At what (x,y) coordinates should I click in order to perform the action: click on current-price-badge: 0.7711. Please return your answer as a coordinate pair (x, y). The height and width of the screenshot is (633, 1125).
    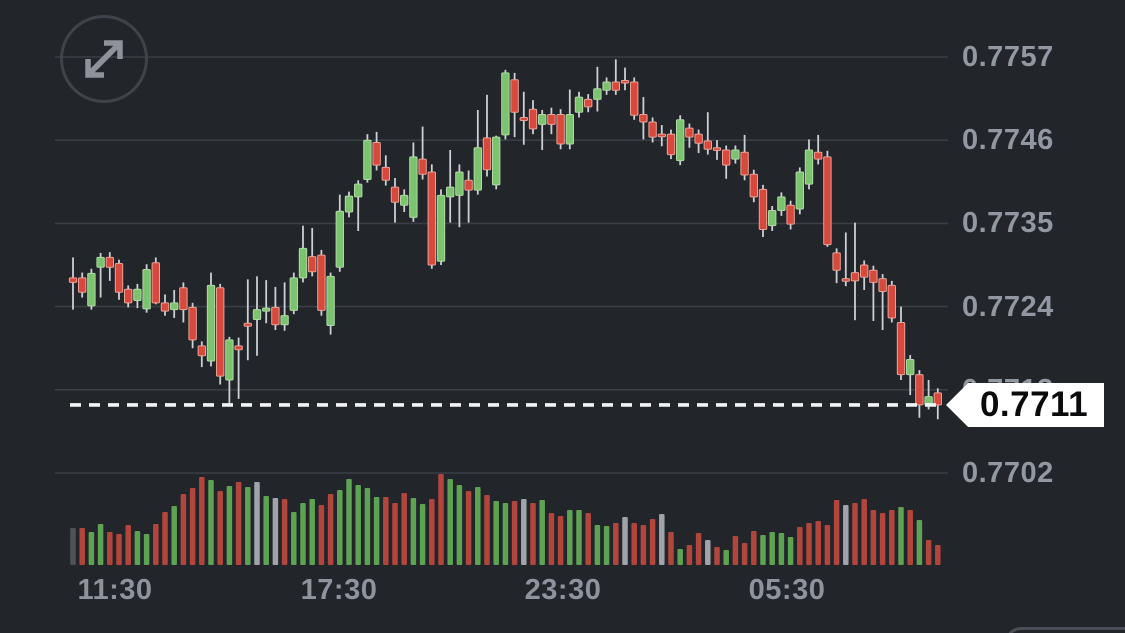
    Looking at the image, I should click on (1025, 405).